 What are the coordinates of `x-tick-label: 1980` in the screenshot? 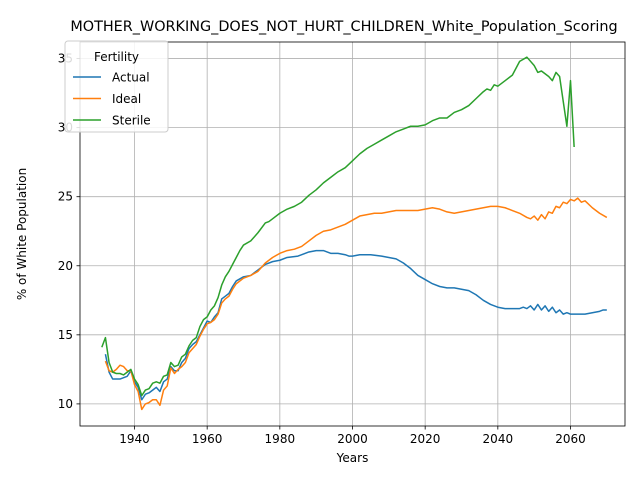 It's located at (280, 439).